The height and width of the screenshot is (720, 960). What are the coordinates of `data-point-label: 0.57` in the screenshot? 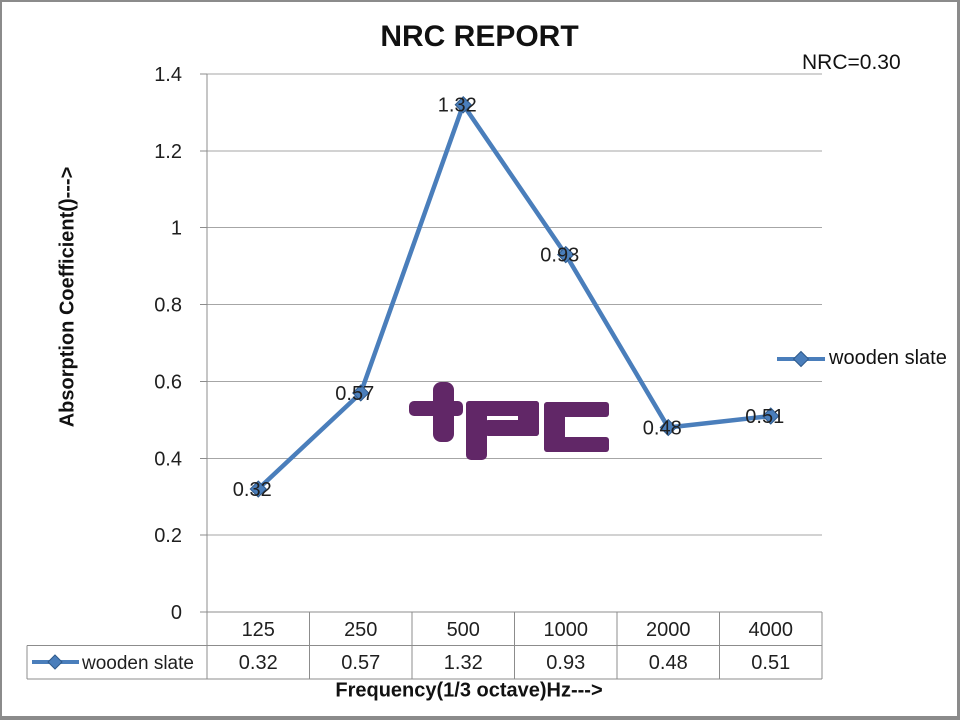 It's located at (354, 394).